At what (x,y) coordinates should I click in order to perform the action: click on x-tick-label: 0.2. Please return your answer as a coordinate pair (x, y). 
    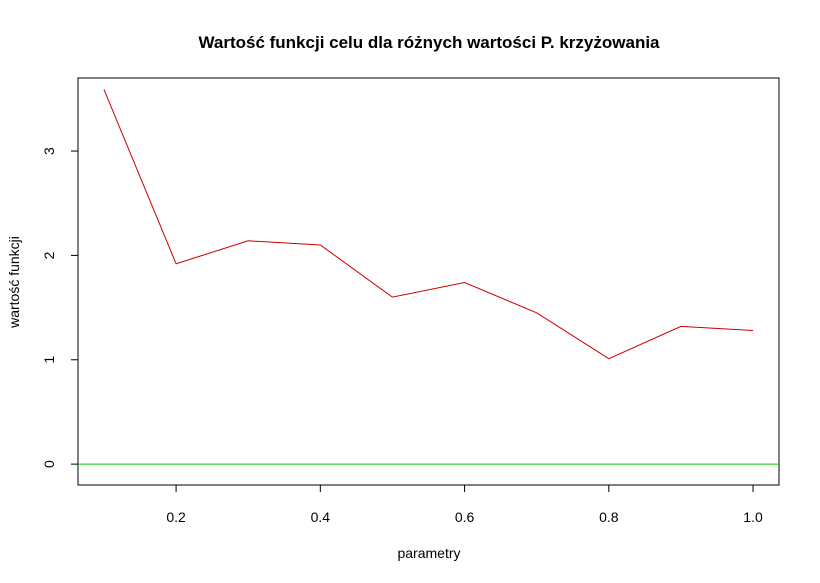
    Looking at the image, I should click on (176, 517).